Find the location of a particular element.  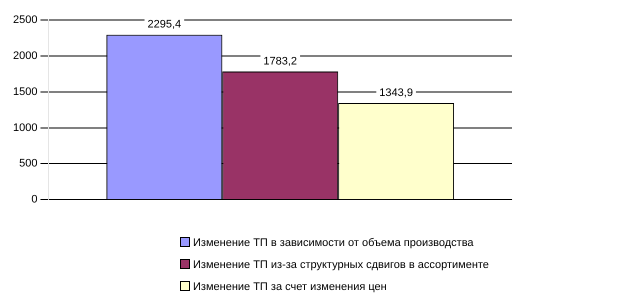

y-tick-label: 2000 is located at coordinates (25, 56).